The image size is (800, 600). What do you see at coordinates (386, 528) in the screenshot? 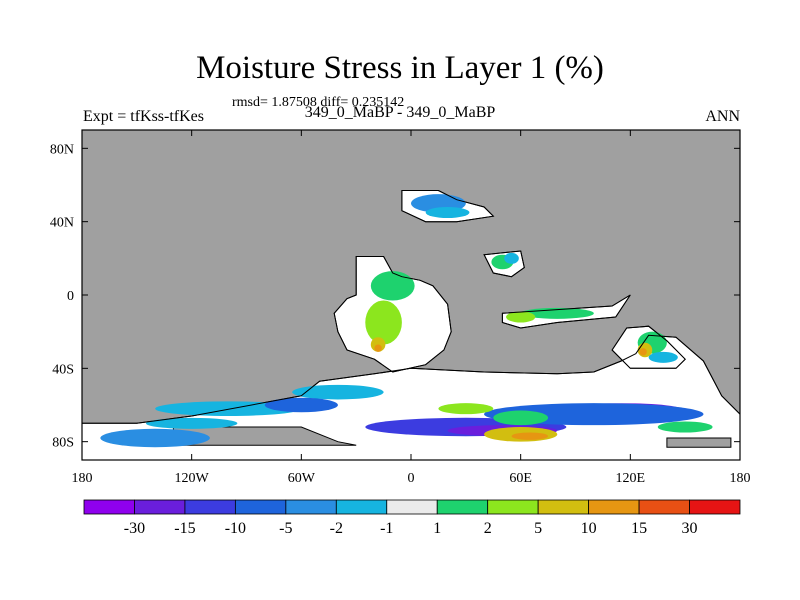
I see `colorbar-label: -1` at bounding box center [386, 528].